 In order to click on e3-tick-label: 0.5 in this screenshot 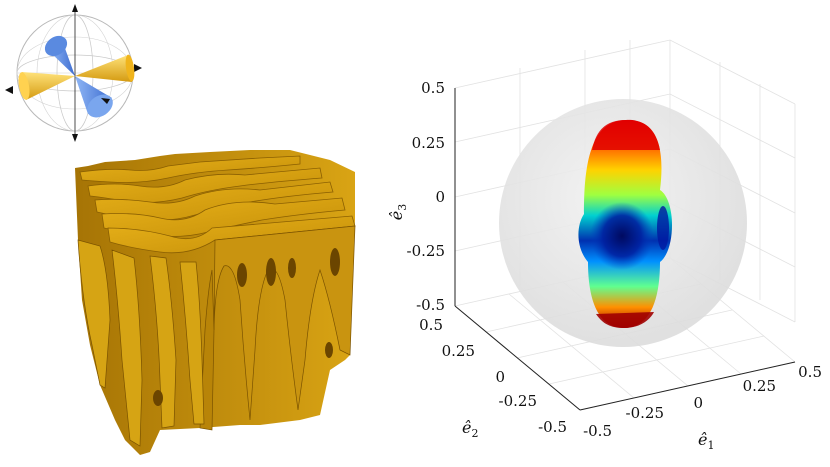, I will do `click(433, 88)`.